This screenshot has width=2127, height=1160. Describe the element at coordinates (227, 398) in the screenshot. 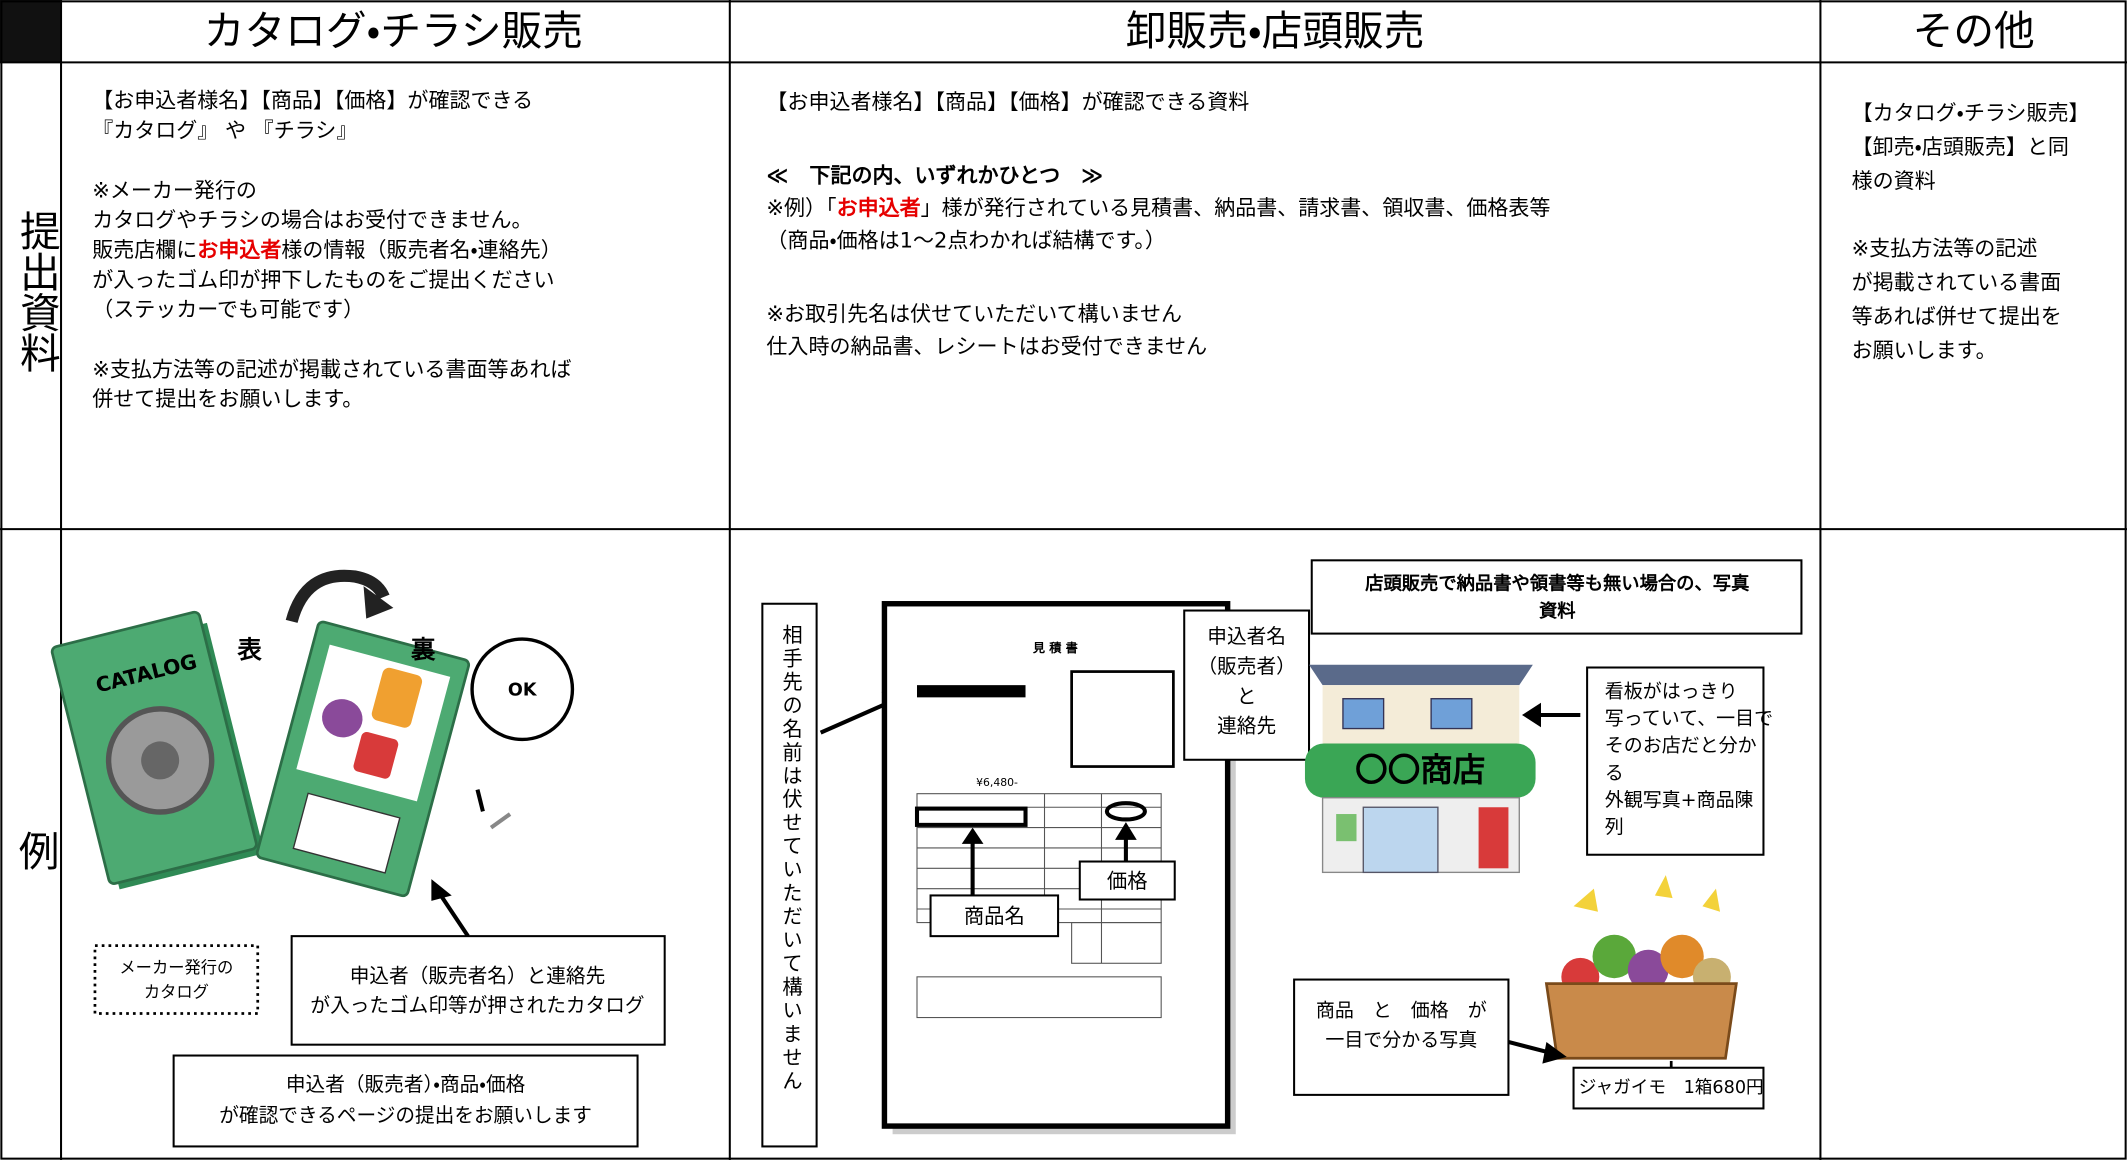

I see `document-line: 併せて提出をお願いします。` at that location.